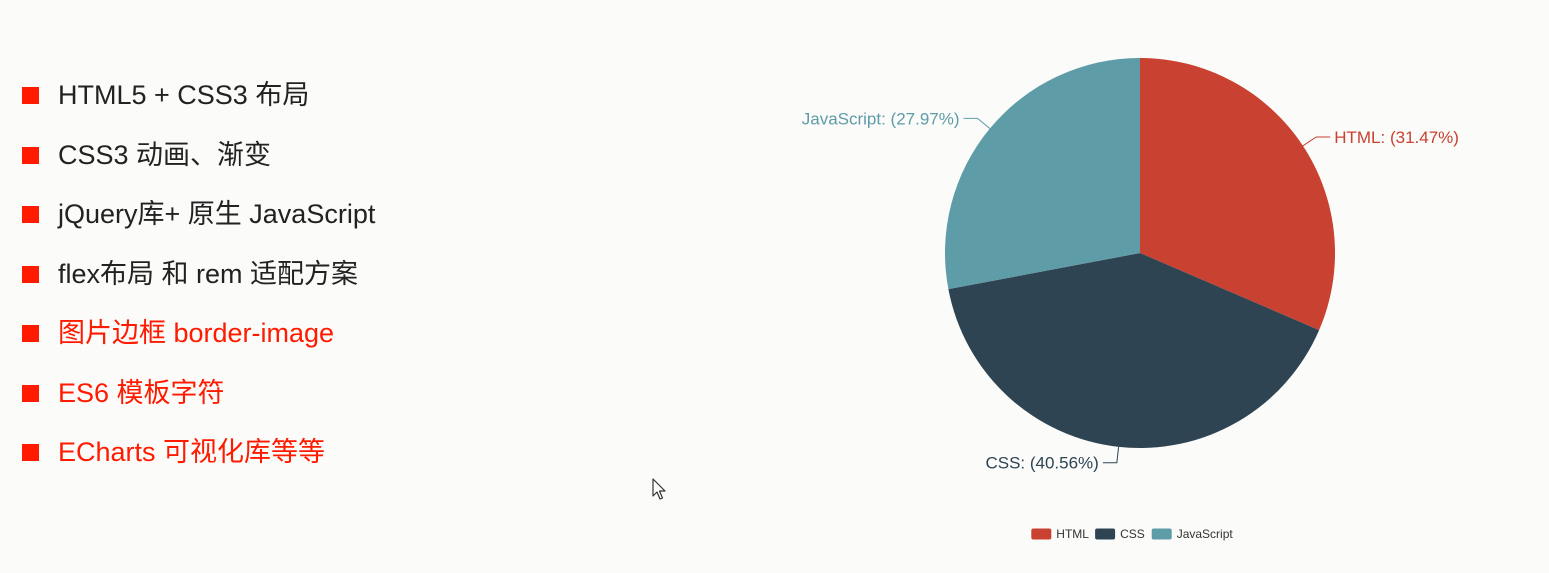 This screenshot has width=1549, height=573. I want to click on feature-item-label: CSS3 动画、渐变, so click(165, 154).